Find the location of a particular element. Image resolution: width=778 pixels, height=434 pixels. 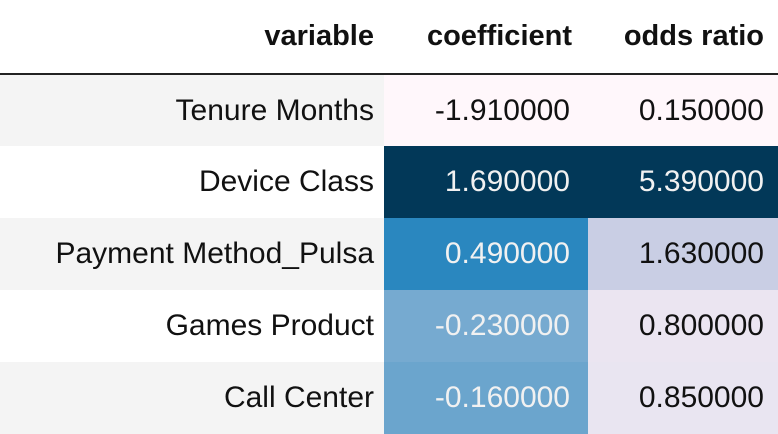

odds-ratio-cell: 1.630000 is located at coordinates (683, 254).